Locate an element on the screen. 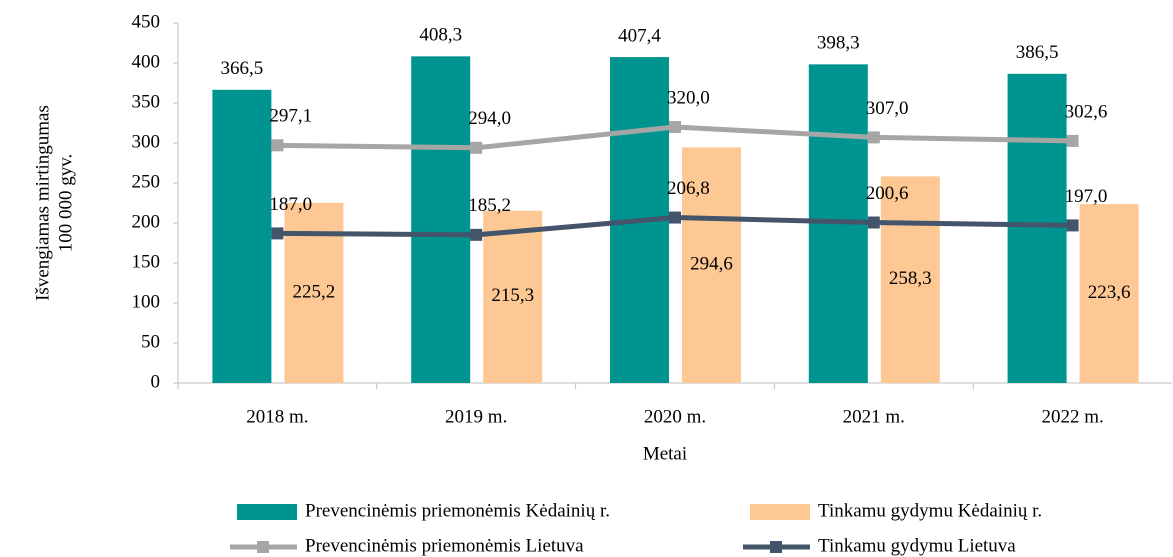  data-label: 294,6 is located at coordinates (711, 264).